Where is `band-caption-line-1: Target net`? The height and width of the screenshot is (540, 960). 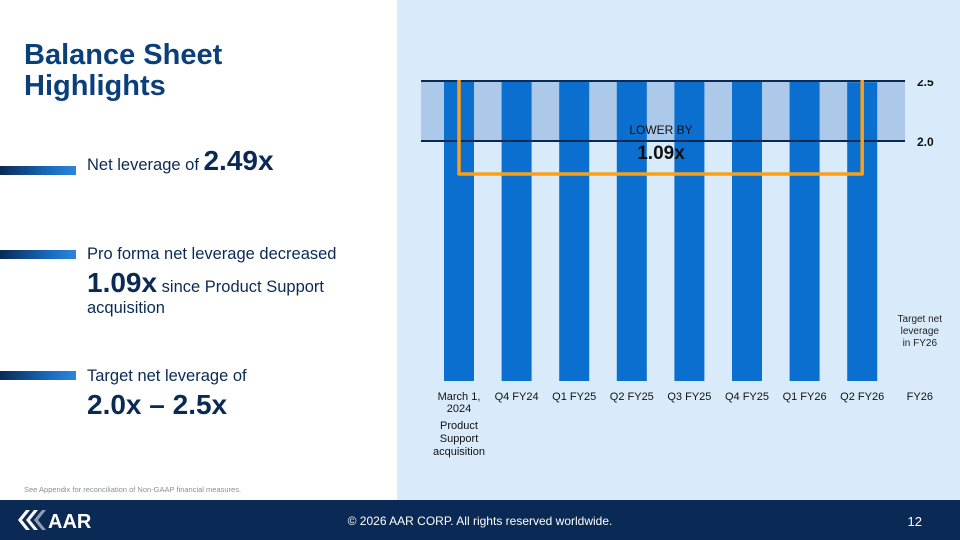
band-caption-line-1: Target net is located at coordinates (920, 319).